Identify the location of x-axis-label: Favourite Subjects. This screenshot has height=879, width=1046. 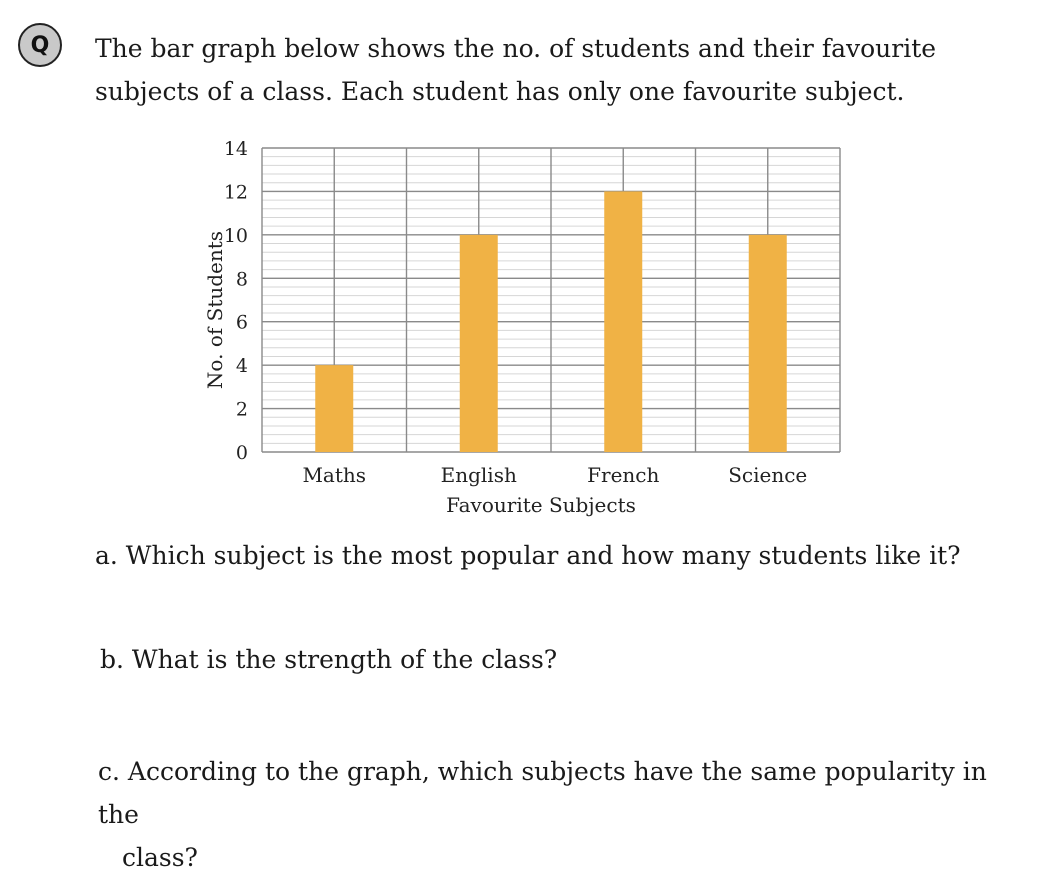
(541, 505).